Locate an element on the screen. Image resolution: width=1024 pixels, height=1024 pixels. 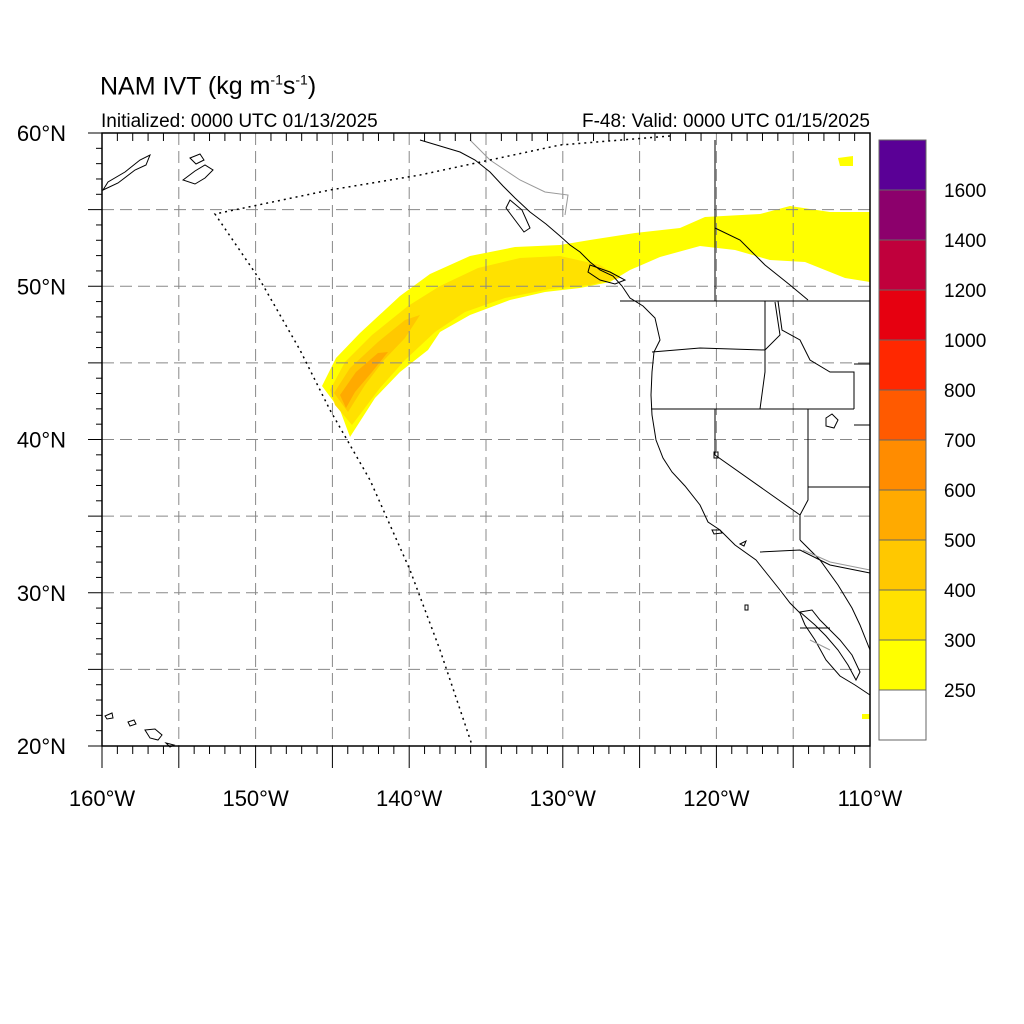
coastline-channel-islands is located at coordinates (729, 538).